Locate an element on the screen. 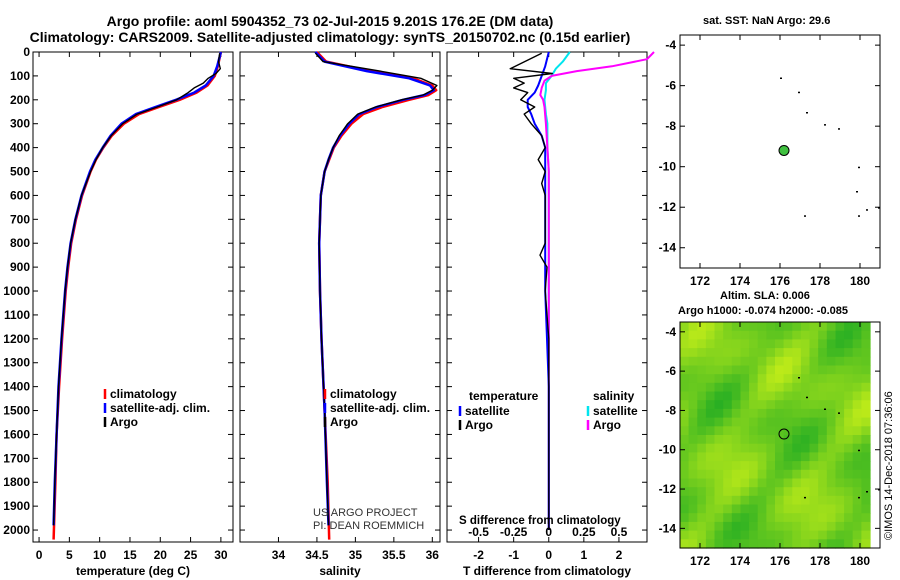 The height and width of the screenshot is (580, 900). x-tick-label: -1 is located at coordinates (513, 555).